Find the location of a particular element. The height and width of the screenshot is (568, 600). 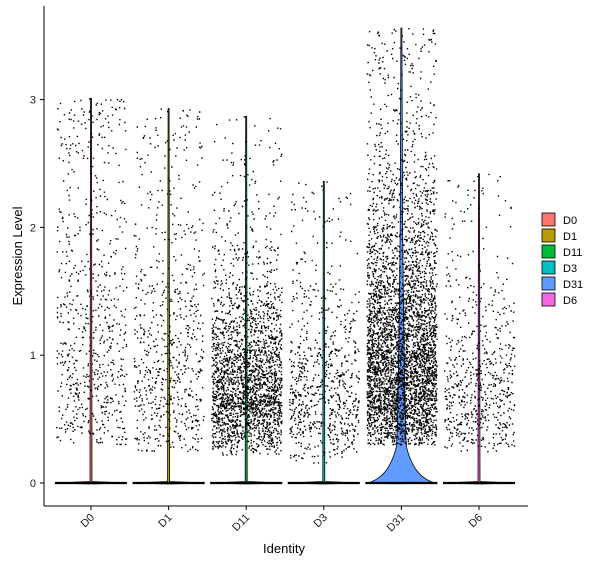

violin-D6 is located at coordinates (479, 329).